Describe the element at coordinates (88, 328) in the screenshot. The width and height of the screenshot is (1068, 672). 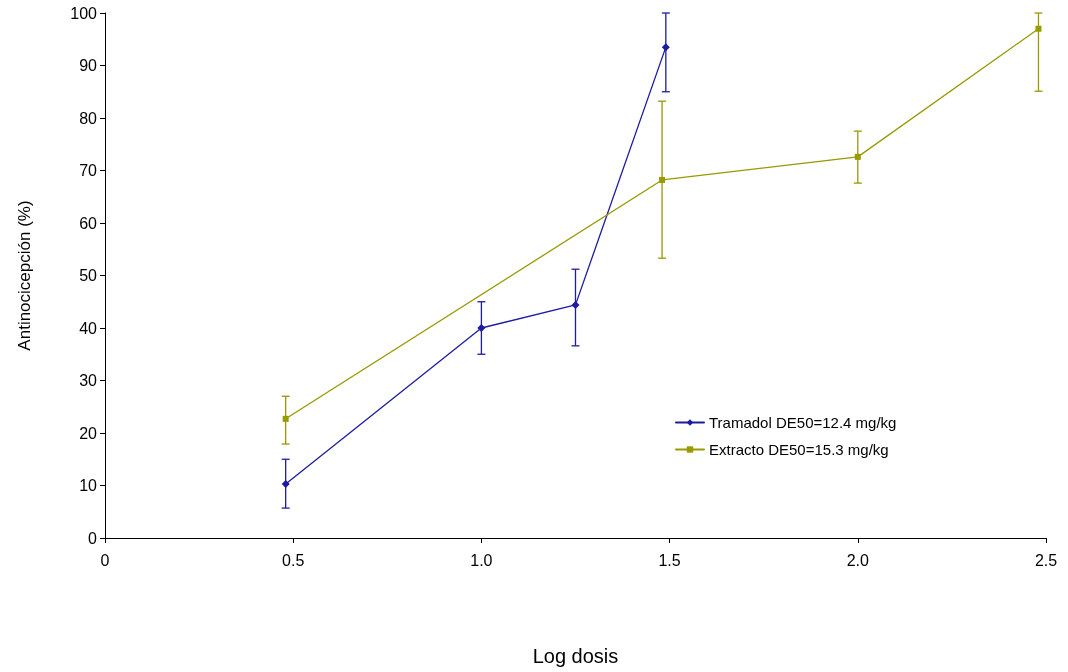
I see `y-tick-label: 40` at that location.